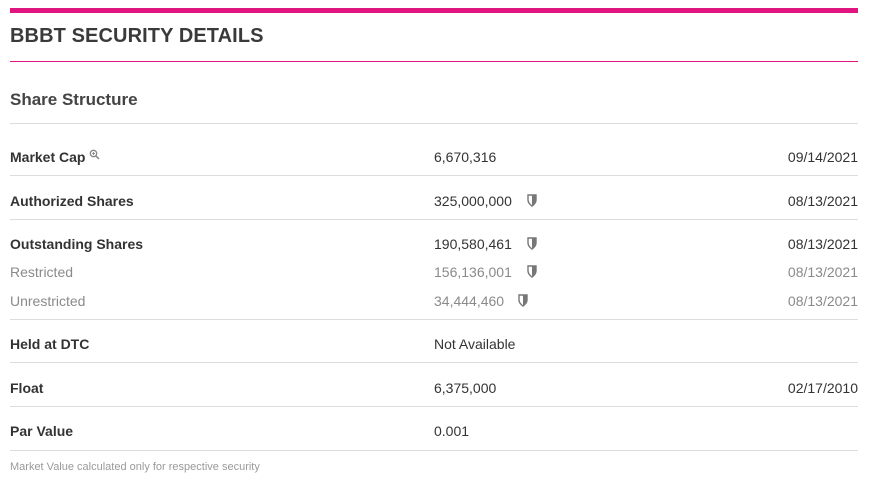 The image size is (876, 478). I want to click on restricted-label: Restricted, so click(42, 272).